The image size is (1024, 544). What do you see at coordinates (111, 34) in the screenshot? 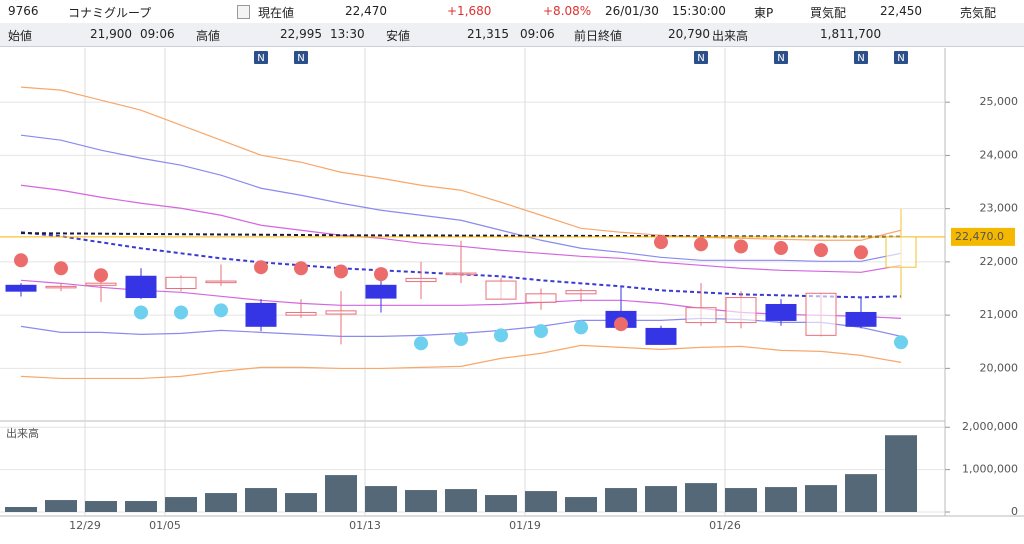
I see `value: 21,900` at bounding box center [111, 34].